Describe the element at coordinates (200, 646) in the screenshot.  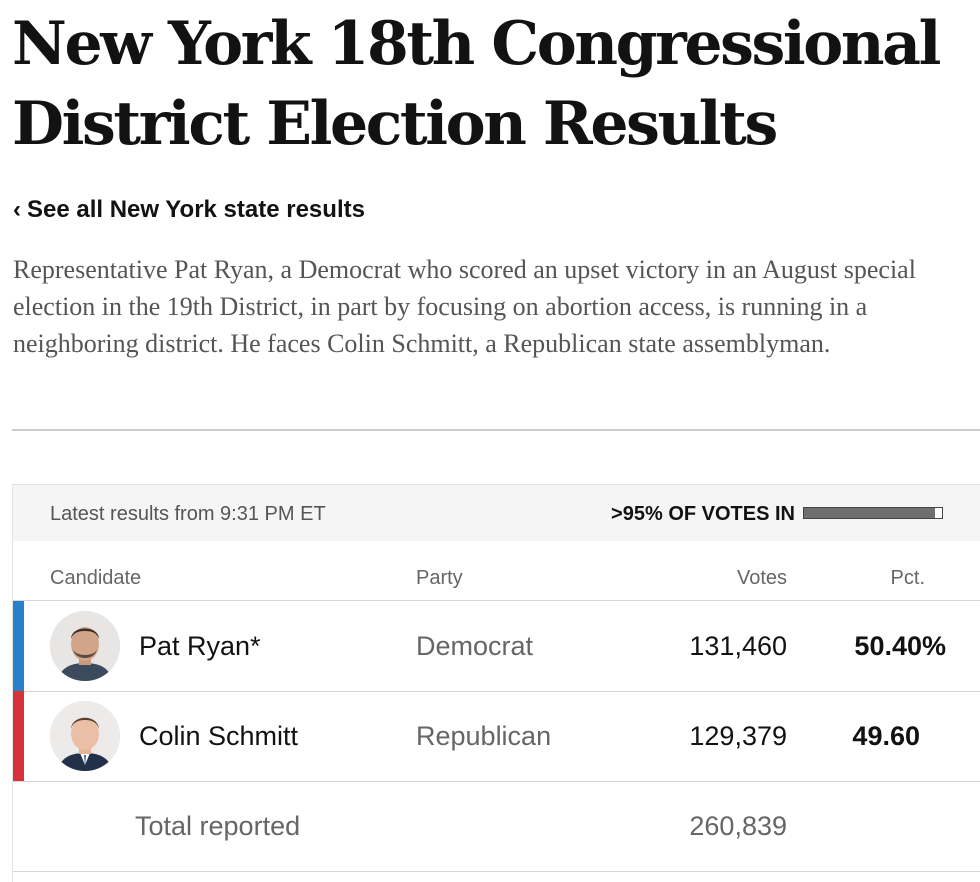
I see `candidate-name: Pat Ryan*` at that location.